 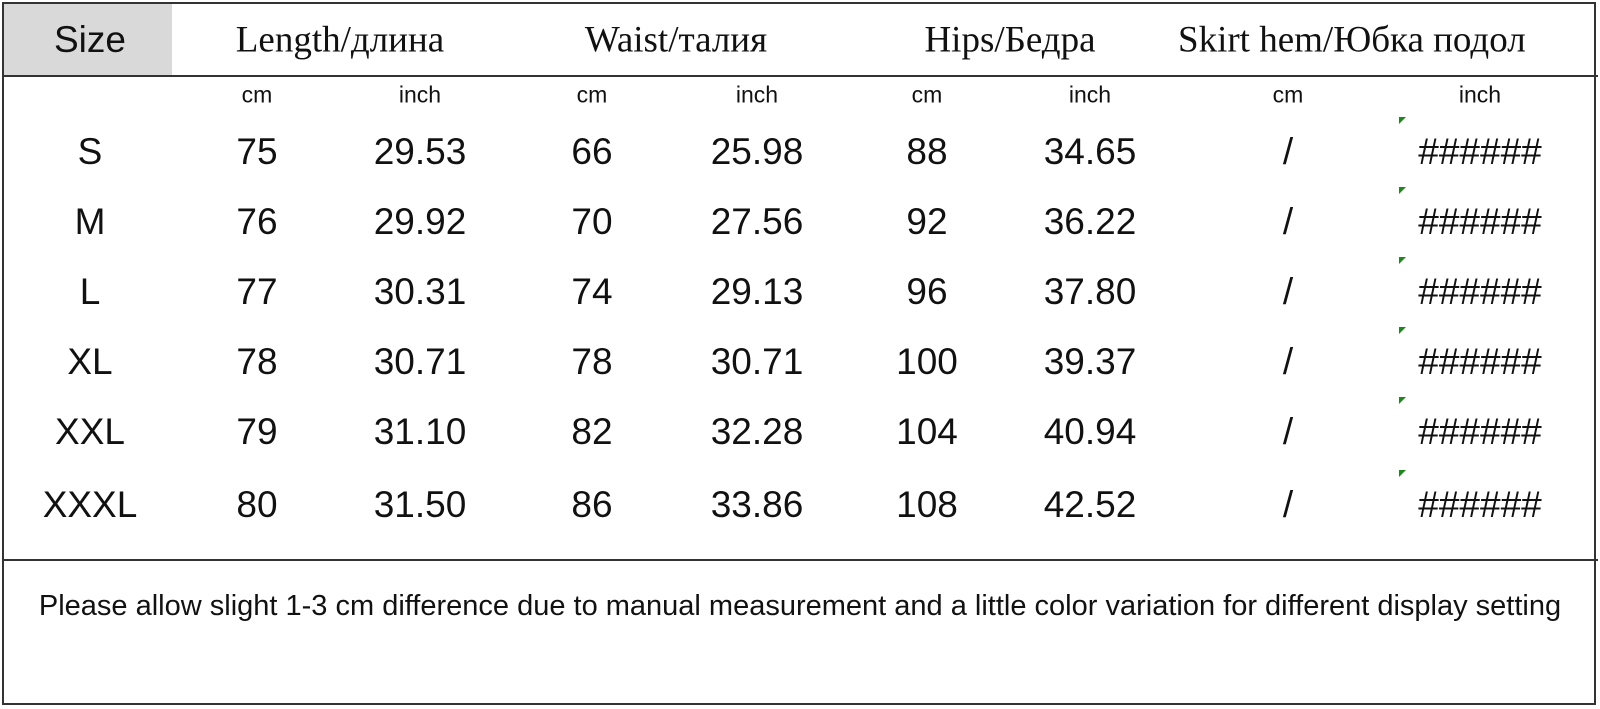 I want to click on measurement: 100, so click(x=927, y=361).